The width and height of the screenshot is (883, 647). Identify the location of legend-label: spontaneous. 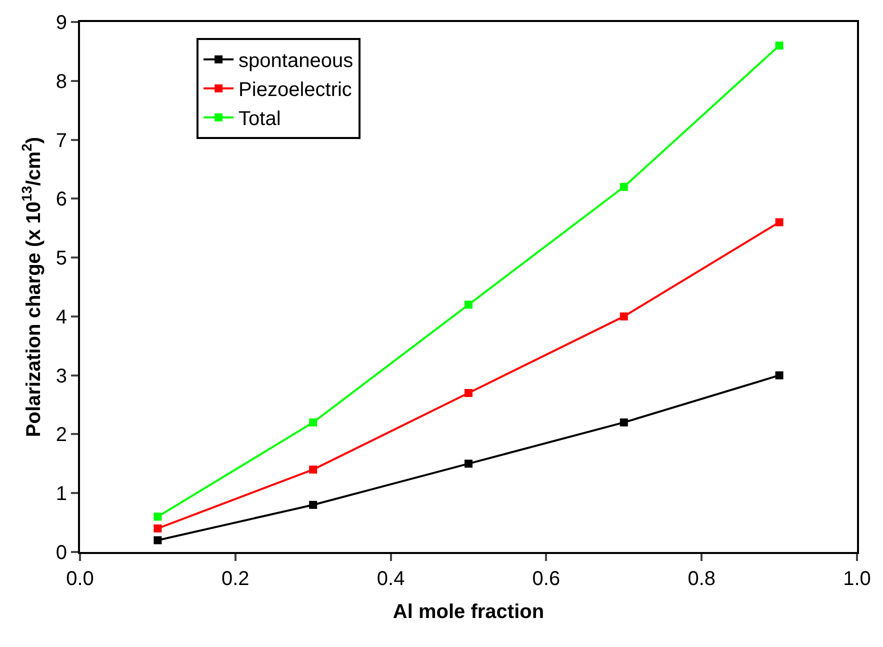
(296, 61).